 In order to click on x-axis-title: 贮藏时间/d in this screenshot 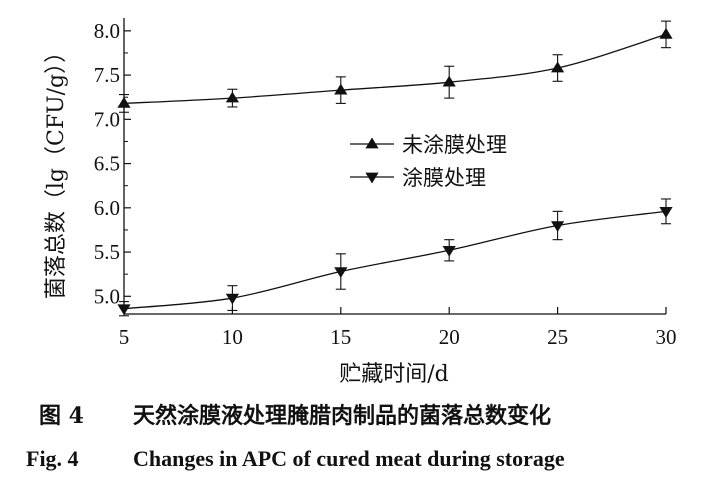, I will do `click(394, 374)`.